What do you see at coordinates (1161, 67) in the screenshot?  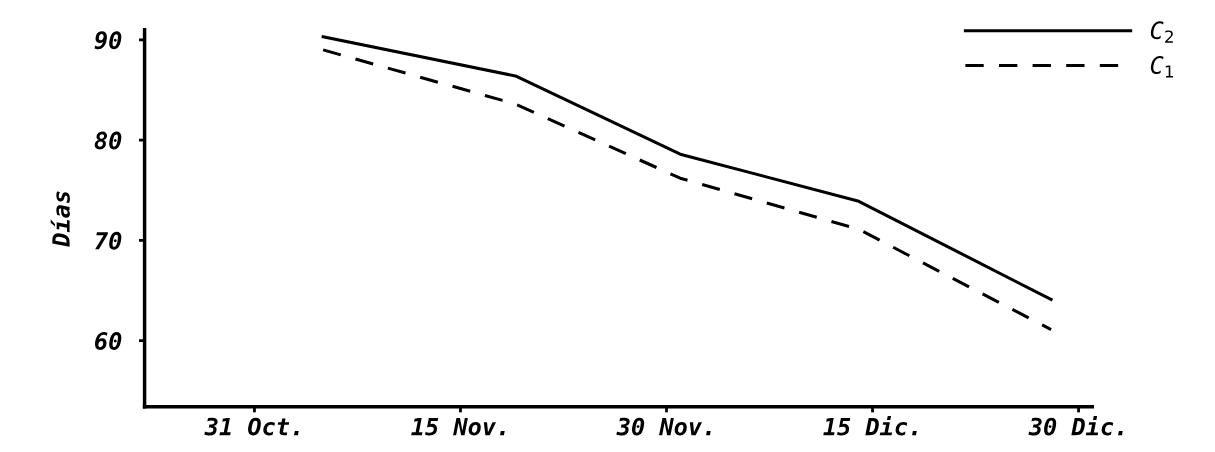 I see `text: C$_{1}$` at bounding box center [1161, 67].